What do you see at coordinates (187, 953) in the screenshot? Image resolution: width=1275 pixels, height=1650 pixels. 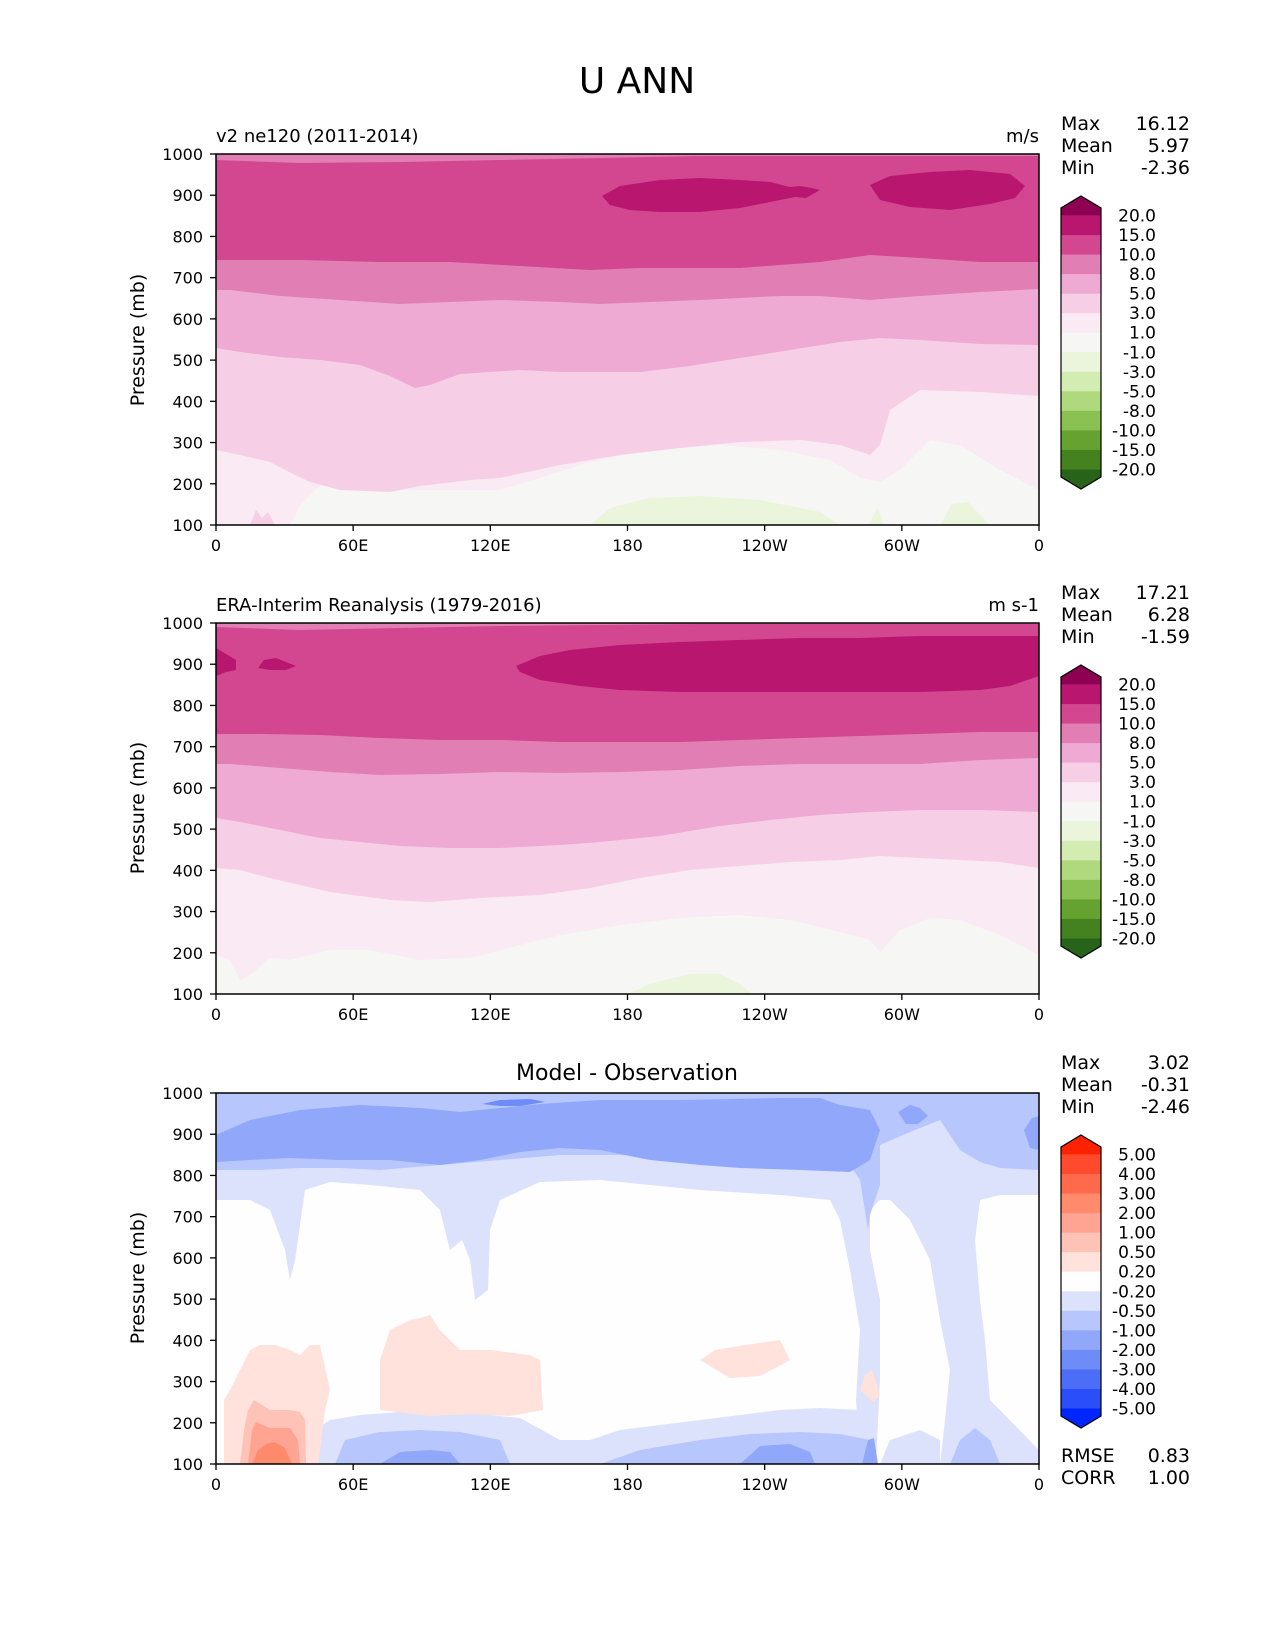 I see `y-tick-label: 200` at bounding box center [187, 953].